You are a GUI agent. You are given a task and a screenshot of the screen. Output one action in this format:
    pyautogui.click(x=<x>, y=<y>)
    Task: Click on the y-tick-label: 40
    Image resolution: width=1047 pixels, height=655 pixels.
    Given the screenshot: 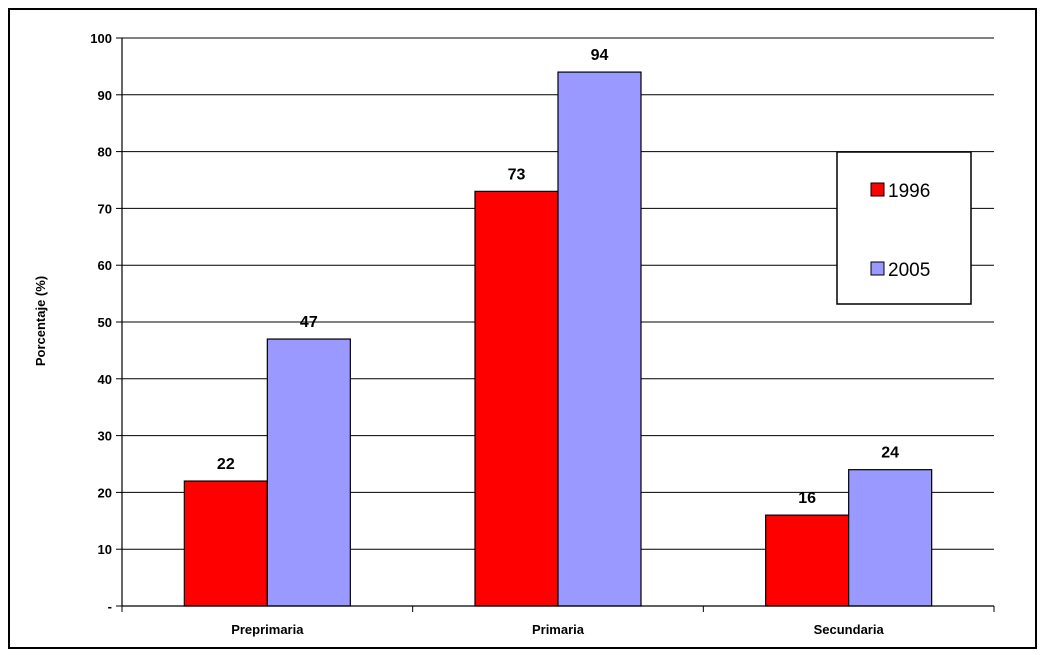 What is the action you would take?
    pyautogui.click(x=105, y=379)
    